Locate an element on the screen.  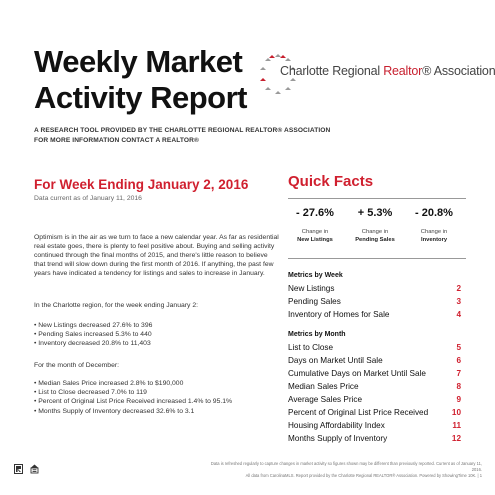
metrics-by-month-title: Metrics by Month is located at coordinates (317, 334).